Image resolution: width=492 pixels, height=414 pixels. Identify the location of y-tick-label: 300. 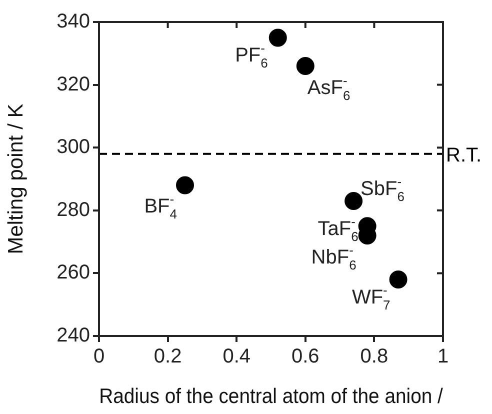
(73, 147).